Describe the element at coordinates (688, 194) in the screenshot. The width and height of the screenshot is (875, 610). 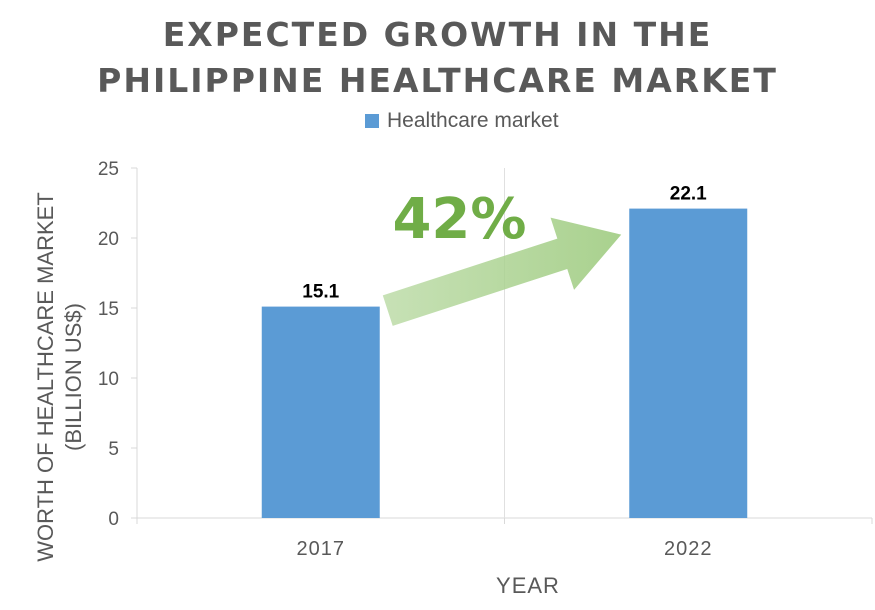
I see `data-label: 22.1` at that location.